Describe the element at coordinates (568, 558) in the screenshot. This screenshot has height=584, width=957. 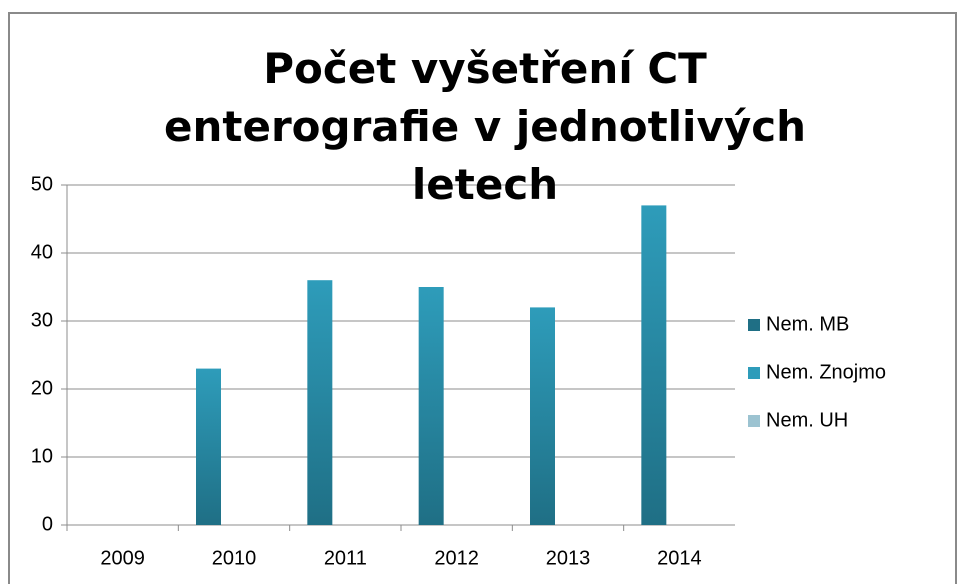
I see `x-tick-label: 2013` at that location.